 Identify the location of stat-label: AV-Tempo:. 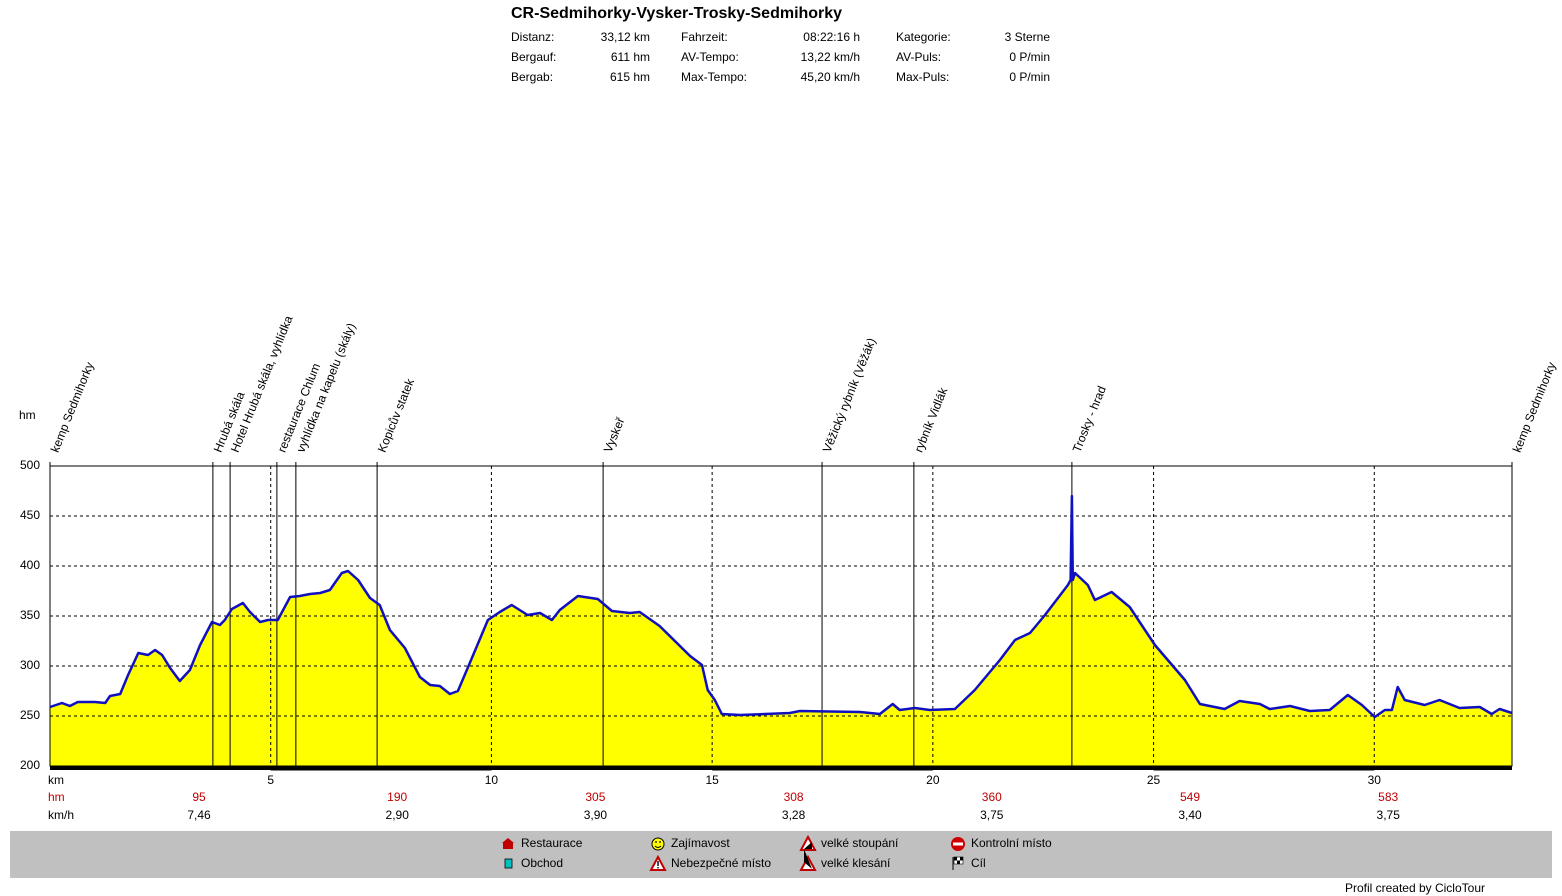
(710, 57).